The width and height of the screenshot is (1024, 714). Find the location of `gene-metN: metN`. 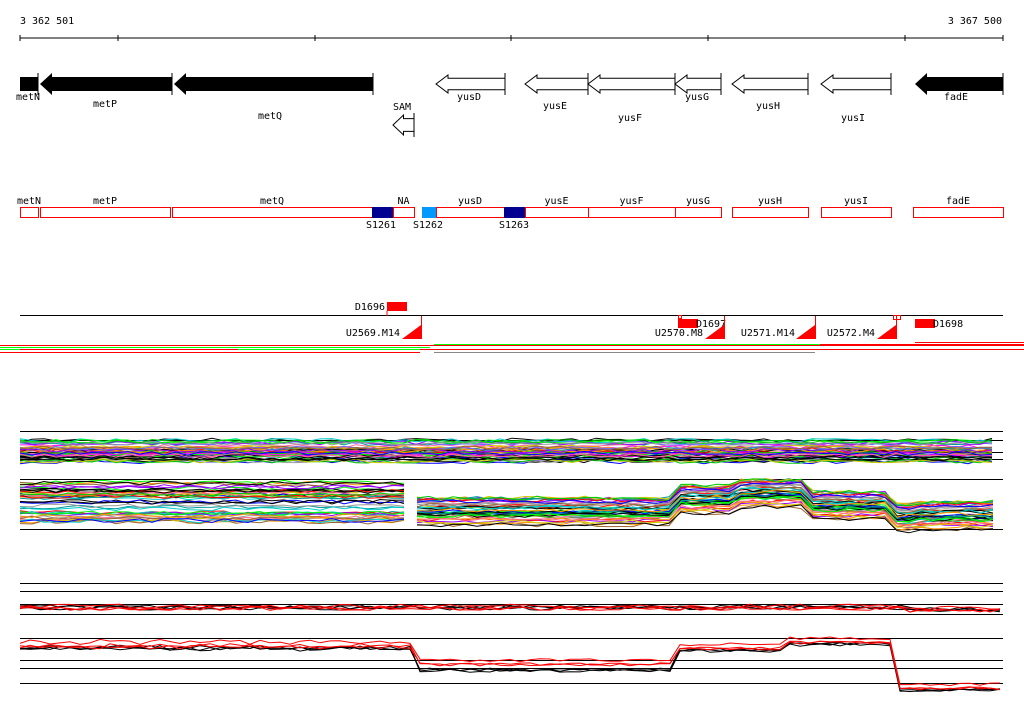

gene-metN: metN is located at coordinates (28, 88).